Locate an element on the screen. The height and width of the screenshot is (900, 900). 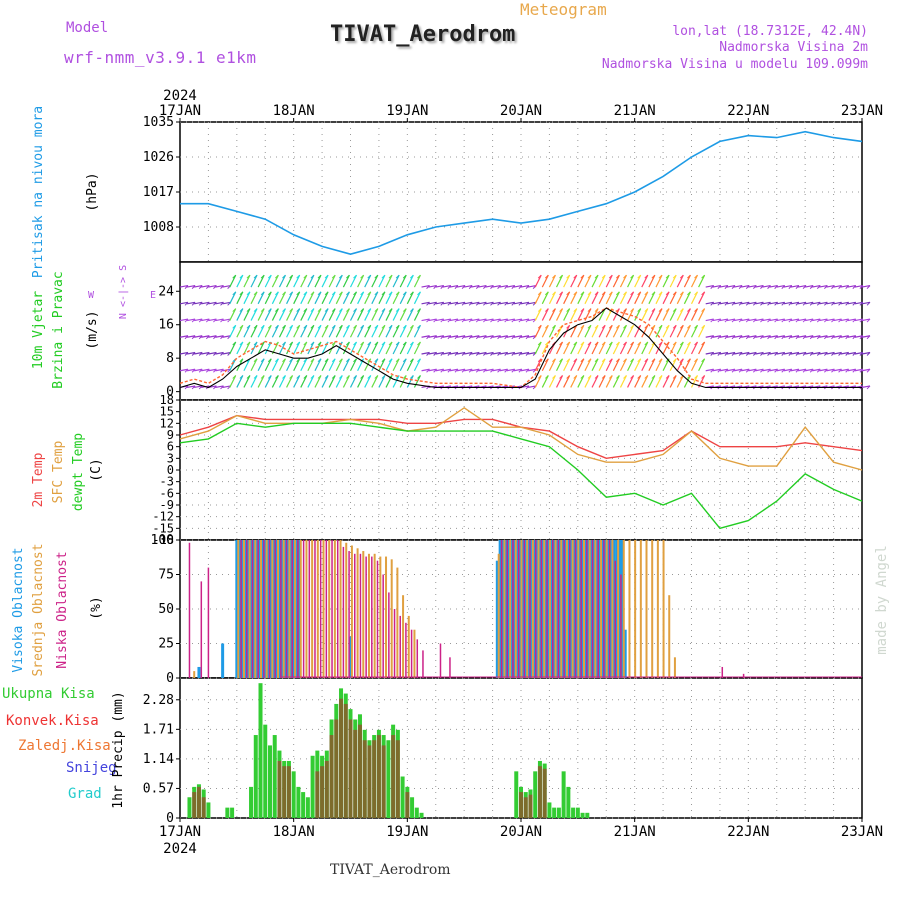
x-tick-label-top: 22JAN is located at coordinates (748, 111).